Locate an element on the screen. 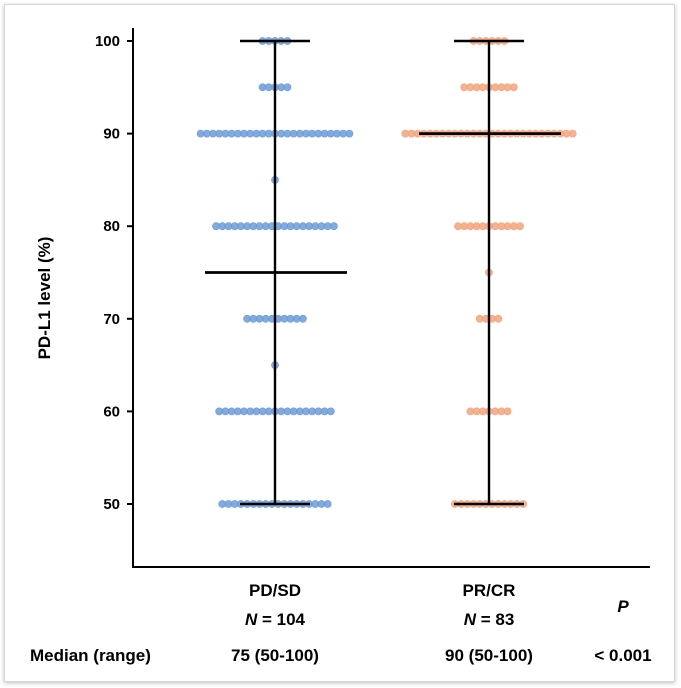 This screenshot has width=681, height=688. y-tick-label: 80 is located at coordinates (111, 226).